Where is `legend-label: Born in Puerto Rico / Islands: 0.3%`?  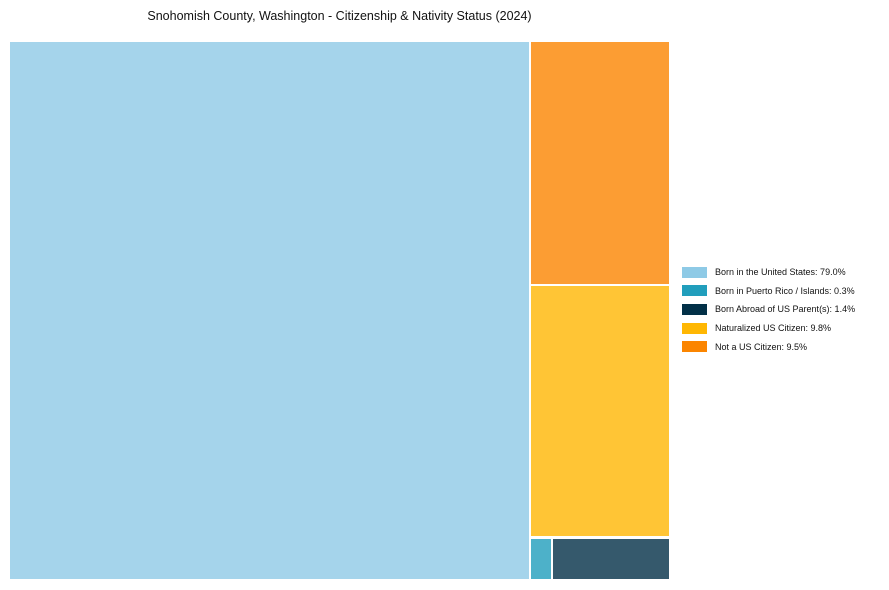
legend-label: Born in Puerto Rico / Islands: 0.3% is located at coordinates (785, 290).